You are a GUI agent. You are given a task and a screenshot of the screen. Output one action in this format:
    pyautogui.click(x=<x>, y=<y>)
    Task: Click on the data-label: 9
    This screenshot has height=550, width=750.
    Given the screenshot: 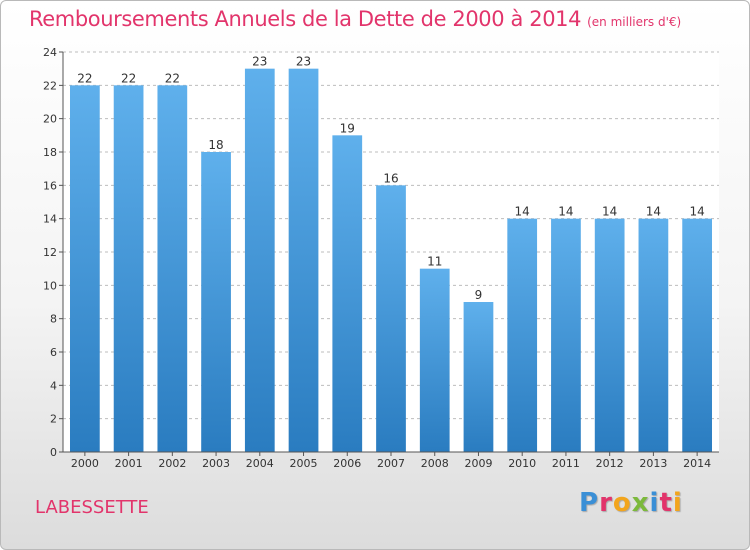 What is the action you would take?
    pyautogui.click(x=479, y=295)
    